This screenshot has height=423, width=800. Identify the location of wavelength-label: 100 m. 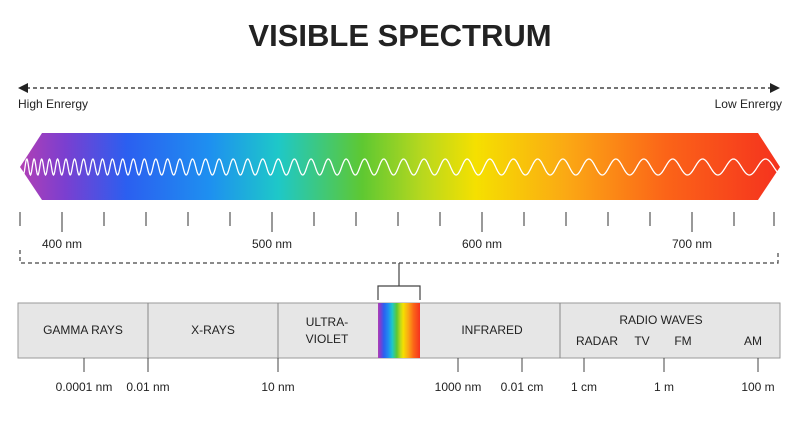
(757, 387).